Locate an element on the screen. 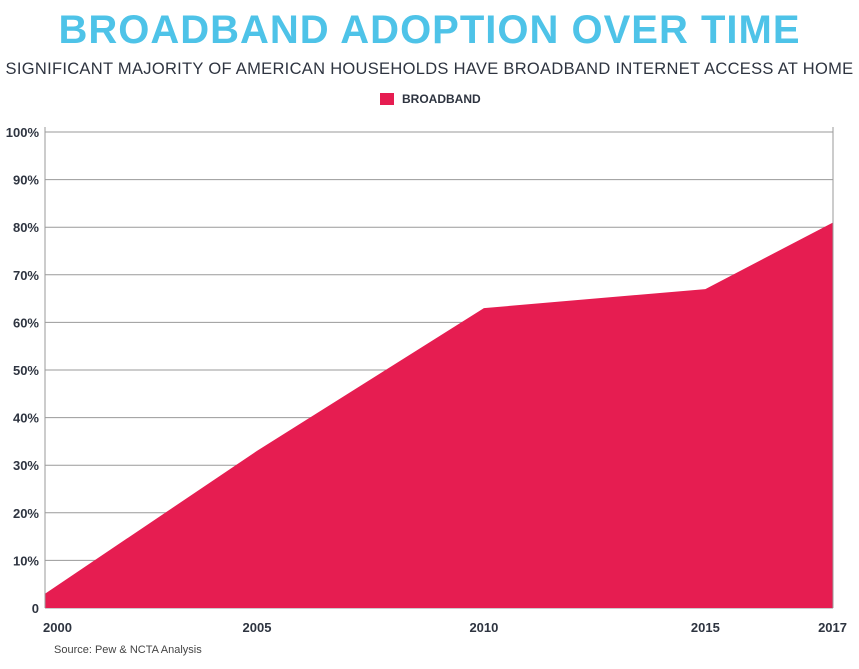 The image size is (859, 669). x-tick-label: 2010 is located at coordinates (483, 627).